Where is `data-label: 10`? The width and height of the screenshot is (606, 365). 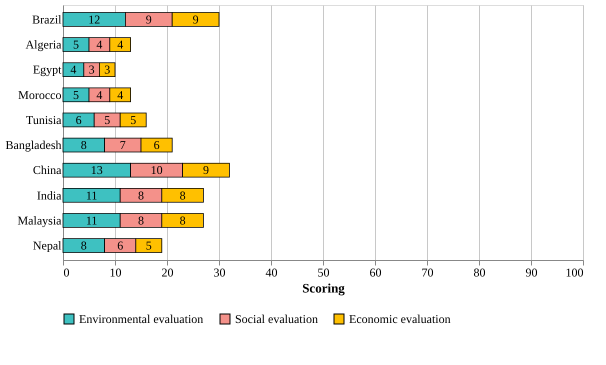 data-label: 10 is located at coordinates (156, 170).